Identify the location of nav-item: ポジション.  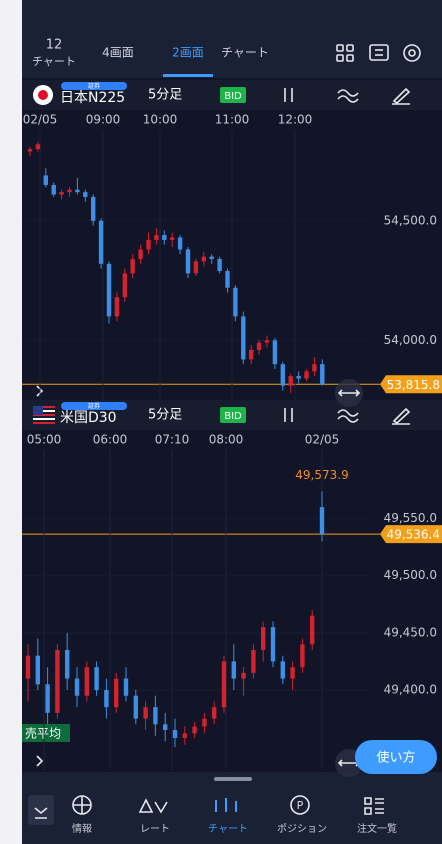
(302, 829).